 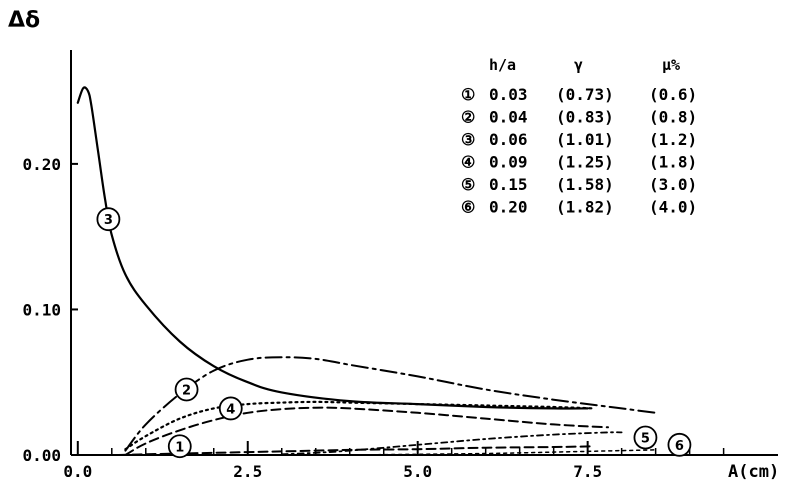 What do you see at coordinates (508, 184) in the screenshot?
I see `legend-ha-5: 0.15` at bounding box center [508, 184].